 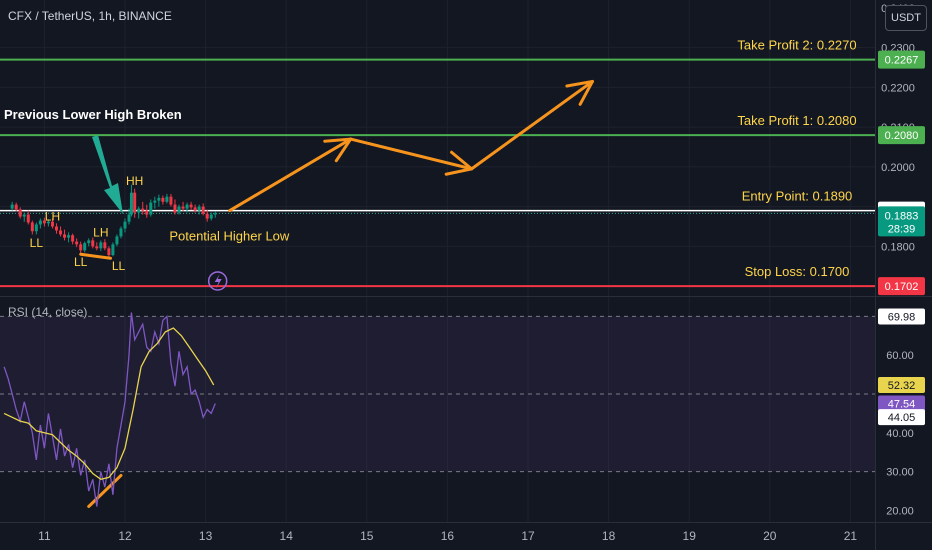 What do you see at coordinates (100, 232) in the screenshot?
I see `annotation-4: LH` at bounding box center [100, 232].